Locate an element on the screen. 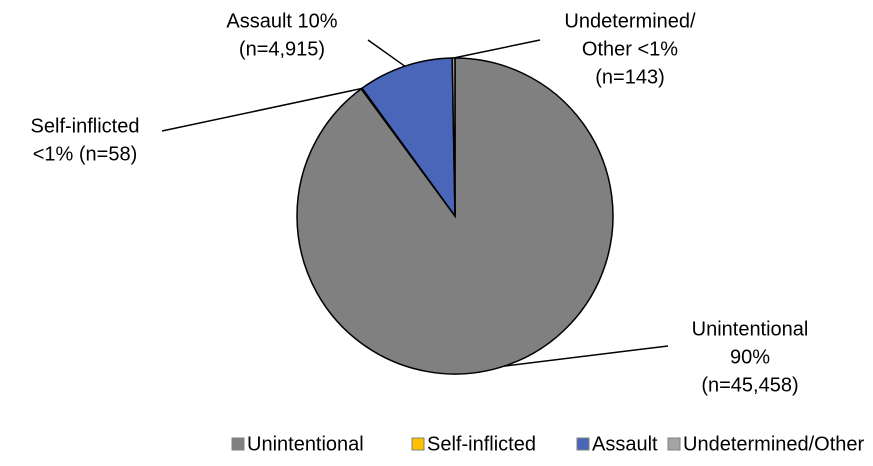 Image resolution: width=873 pixels, height=466 pixels. data-label: (n=45,458) is located at coordinates (749, 385).